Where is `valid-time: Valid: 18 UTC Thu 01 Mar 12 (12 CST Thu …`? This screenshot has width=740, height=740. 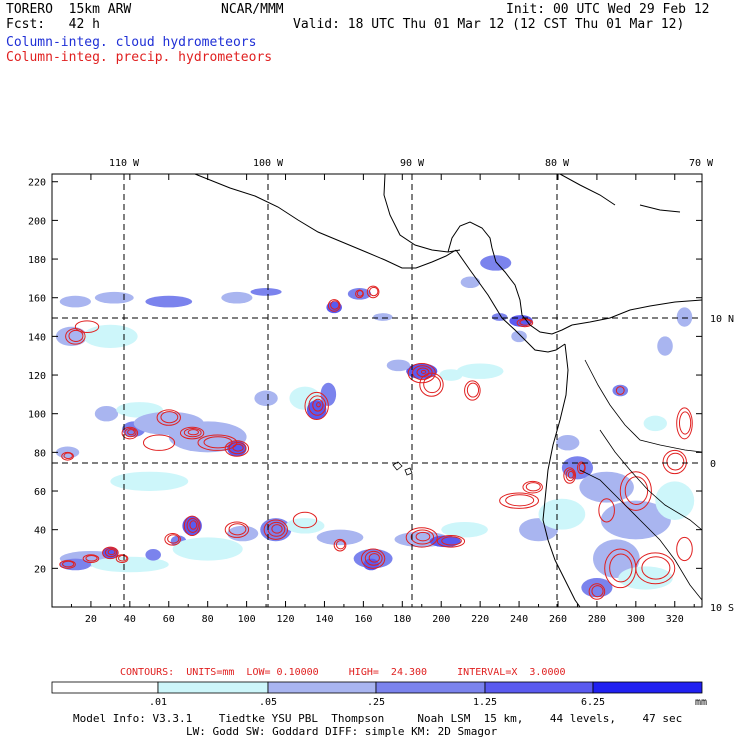
valid-time: Valid: 18 UTC Thu 01 Mar 12 (12 CST Thu … is located at coordinates (489, 24).